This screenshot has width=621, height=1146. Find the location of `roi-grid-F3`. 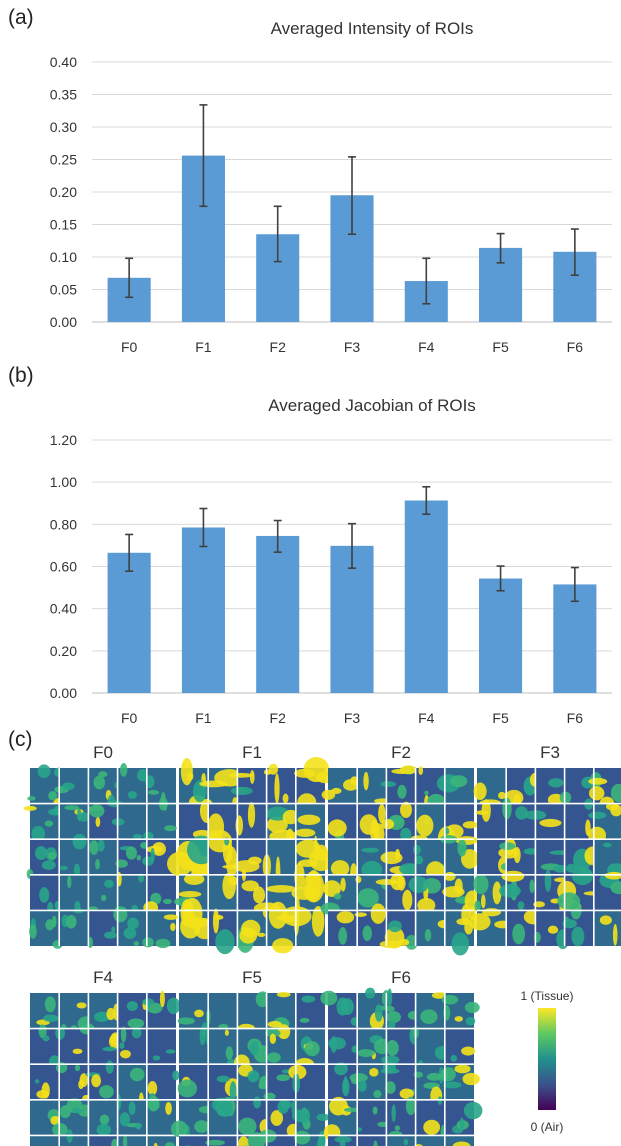

roi-grid-F3 is located at coordinates (545, 859).